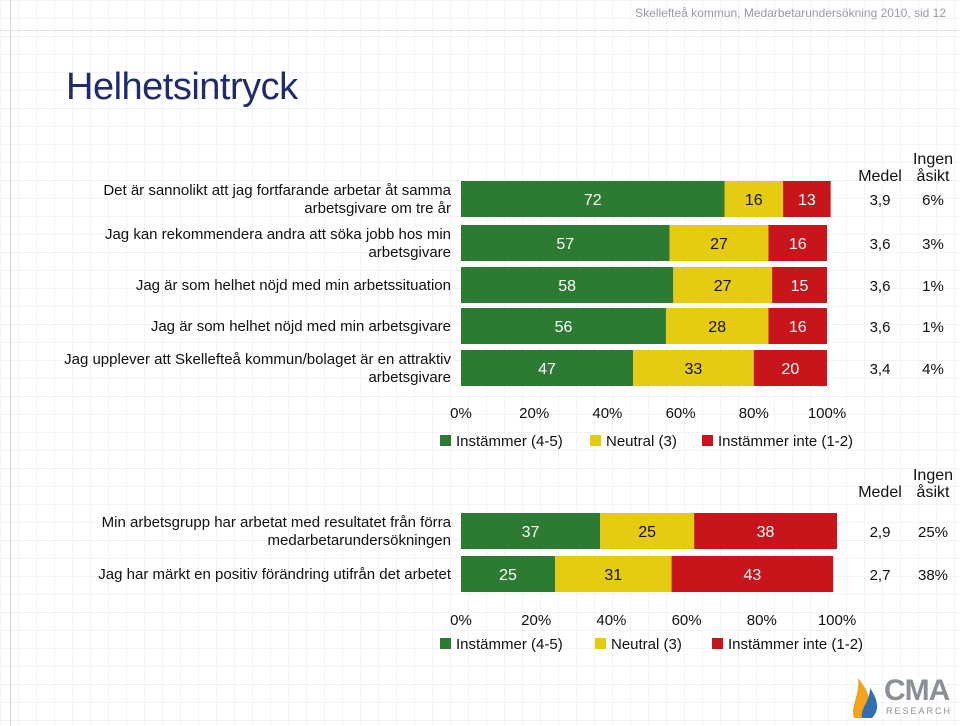  What do you see at coordinates (933, 532) in the screenshot?
I see `no-opinion-value: 25%` at bounding box center [933, 532].